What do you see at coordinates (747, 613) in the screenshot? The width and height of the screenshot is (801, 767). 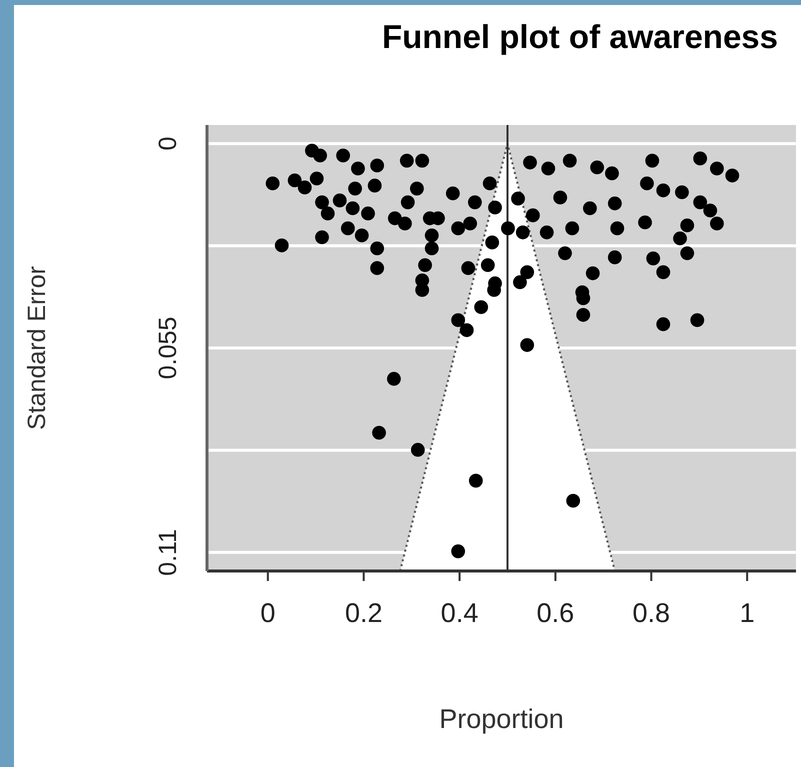 I see `x-tick-label: 1` at bounding box center [747, 613].